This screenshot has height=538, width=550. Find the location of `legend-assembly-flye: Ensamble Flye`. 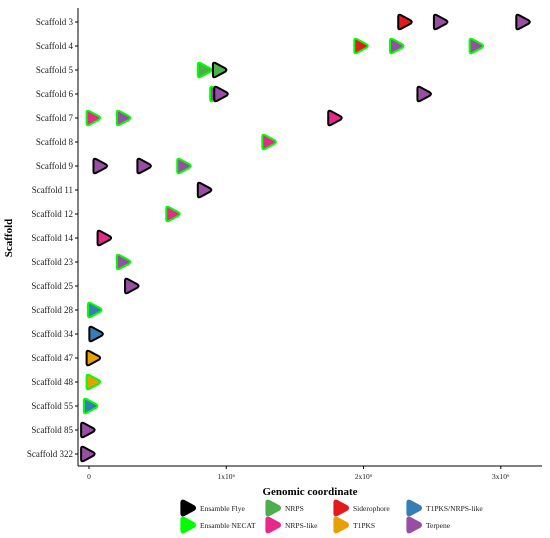

legend-assembly-flye: Ensamble Flye is located at coordinates (212, 508).